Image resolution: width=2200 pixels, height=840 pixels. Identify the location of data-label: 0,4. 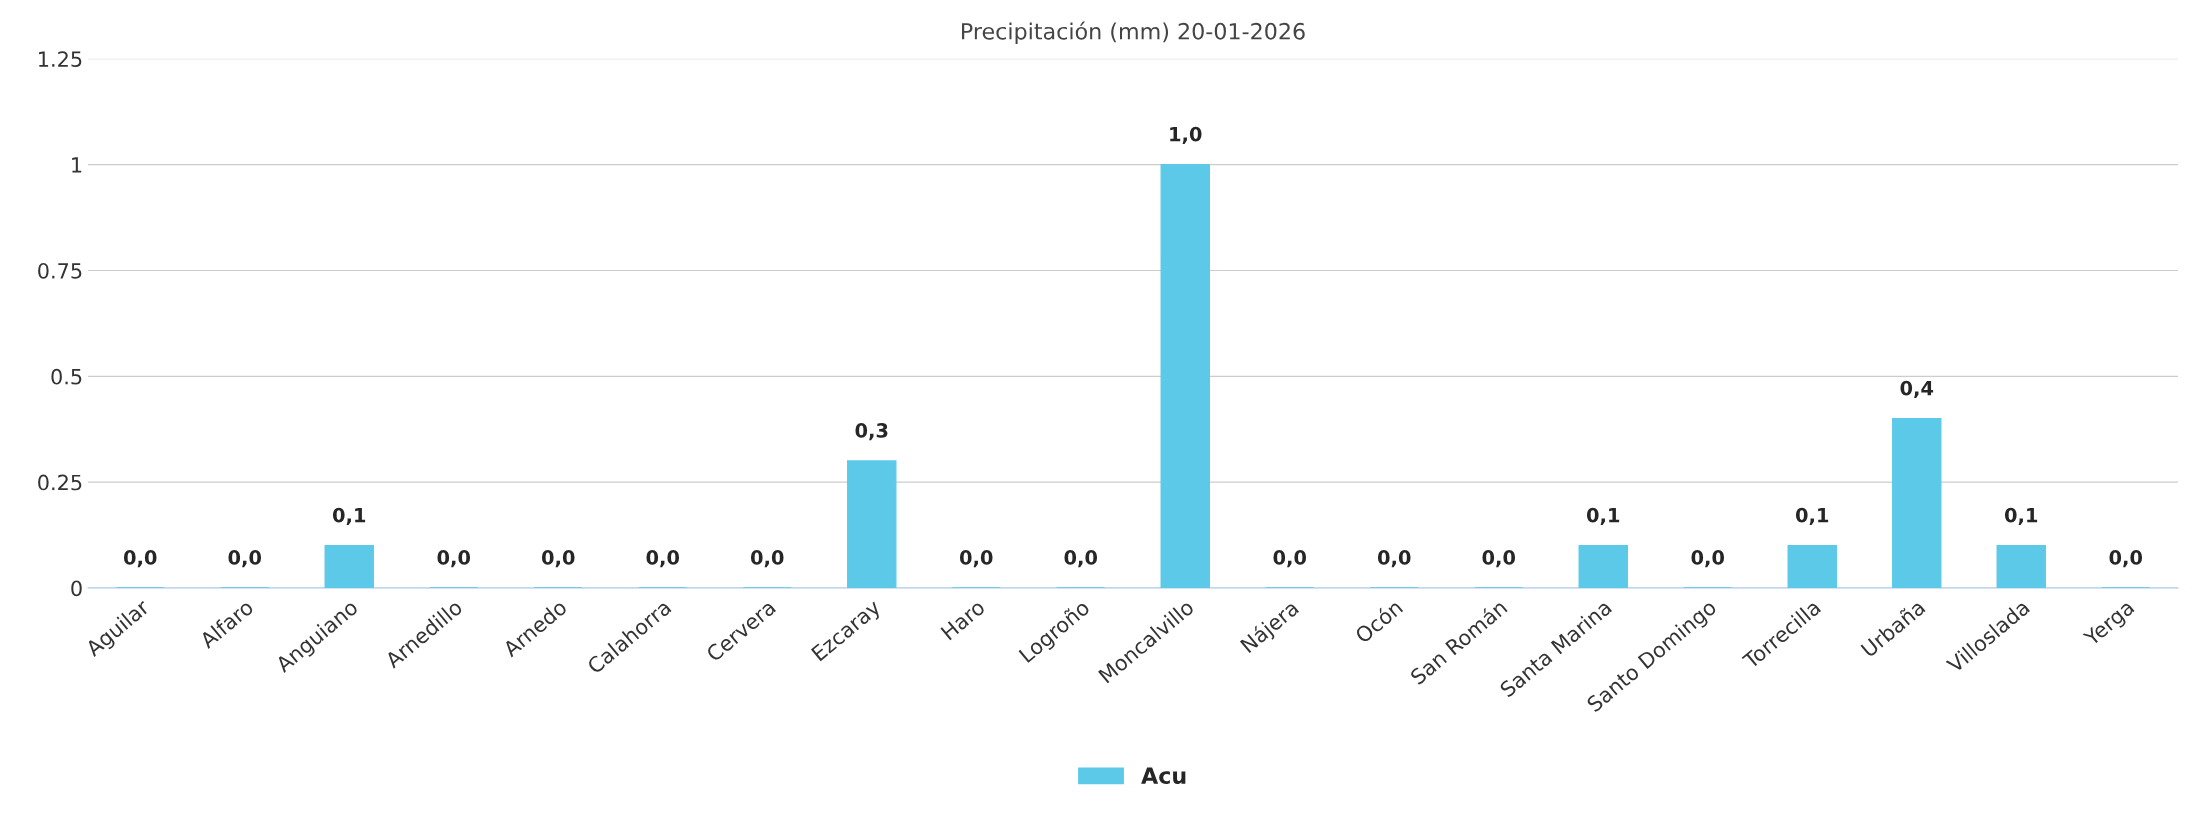
(1917, 389).